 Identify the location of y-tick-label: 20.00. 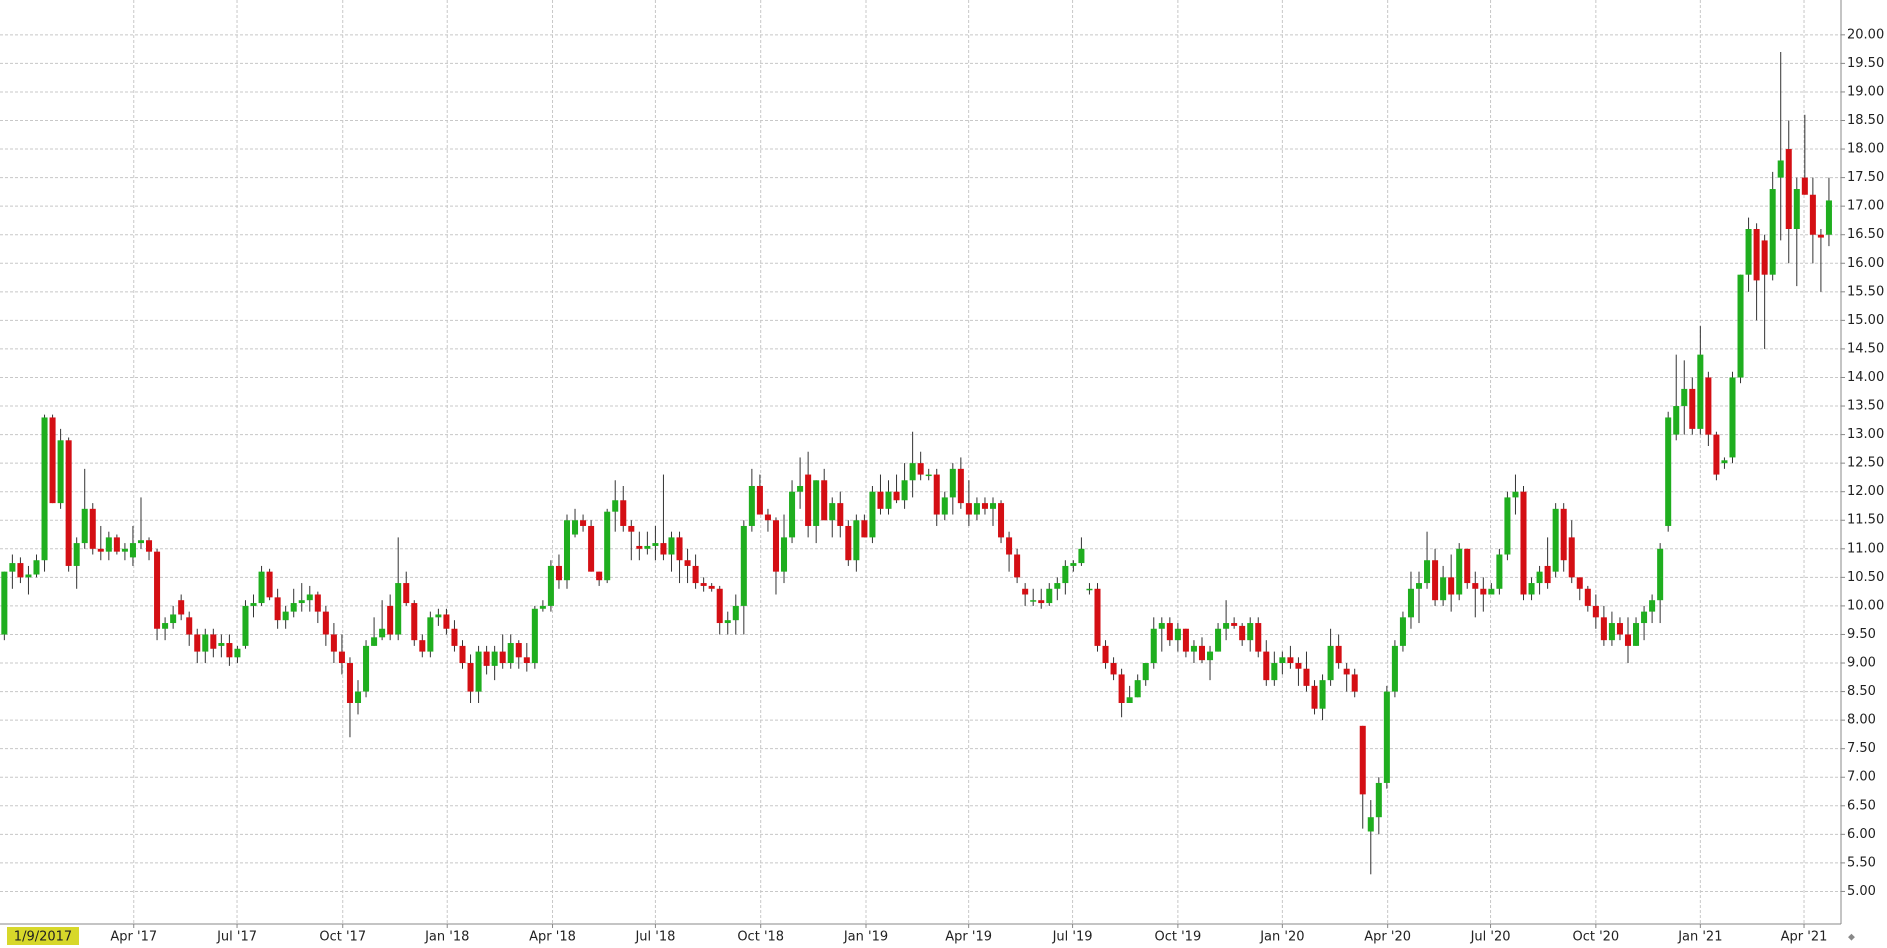
(1865, 34).